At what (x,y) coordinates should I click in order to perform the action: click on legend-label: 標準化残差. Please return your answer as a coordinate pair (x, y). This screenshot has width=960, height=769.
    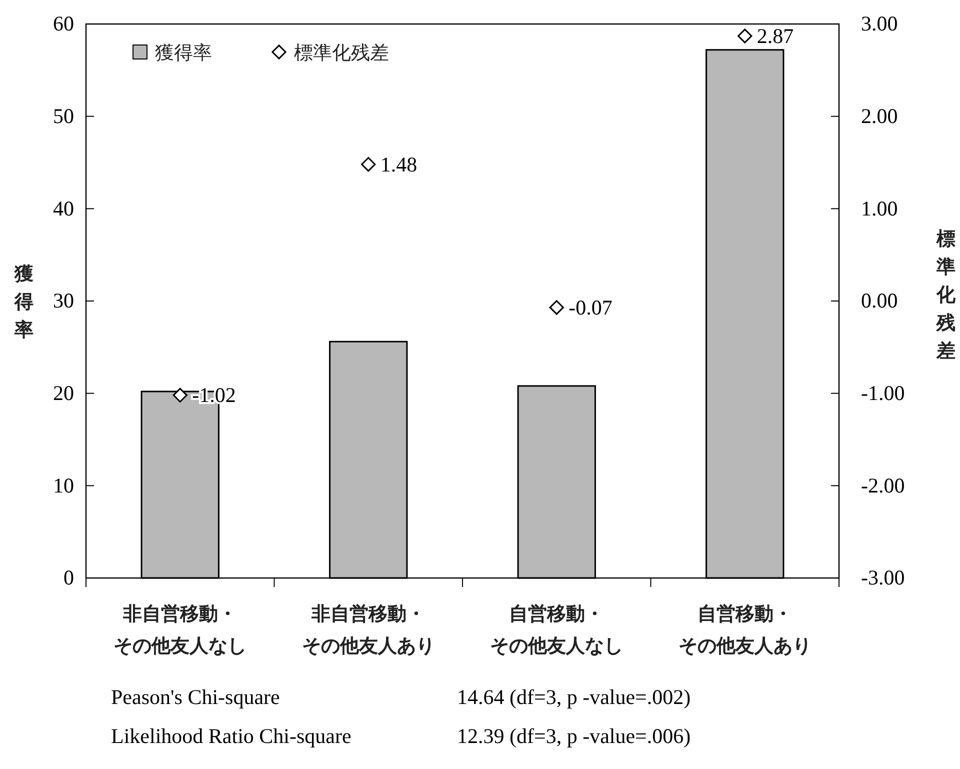
    Looking at the image, I should click on (341, 53).